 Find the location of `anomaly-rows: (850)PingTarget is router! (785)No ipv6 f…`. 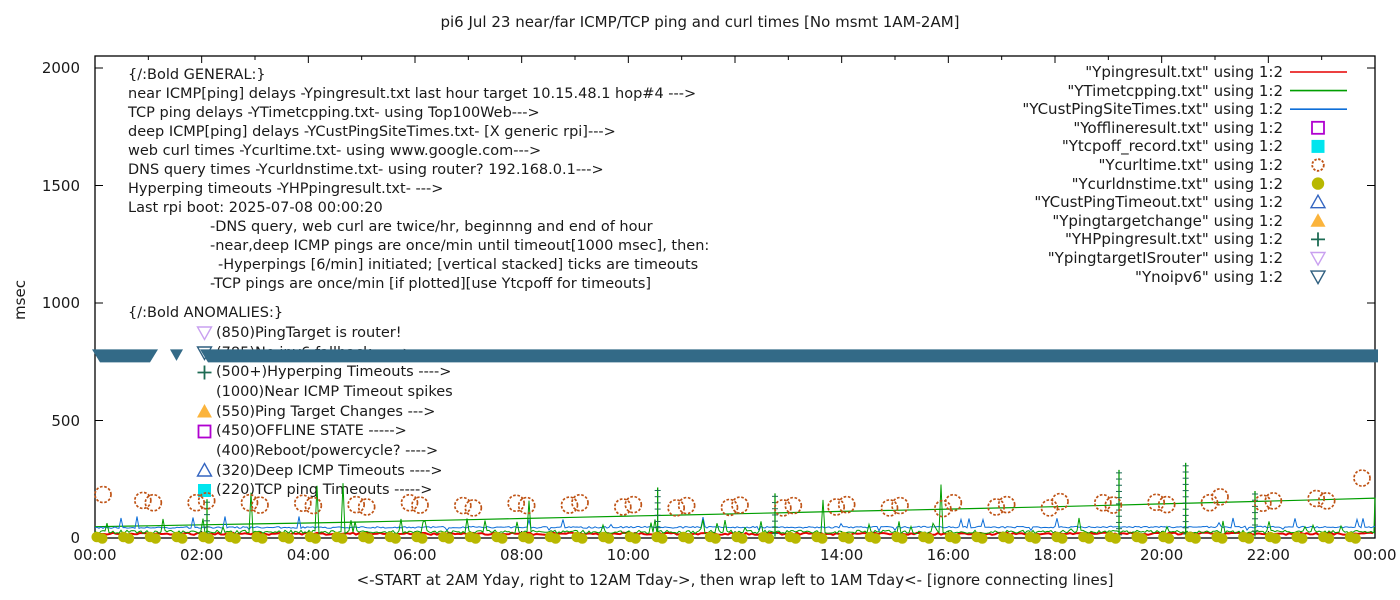

anomaly-rows: (850)PingTarget is router! (785)No ipv6 f… is located at coordinates (290, 411).